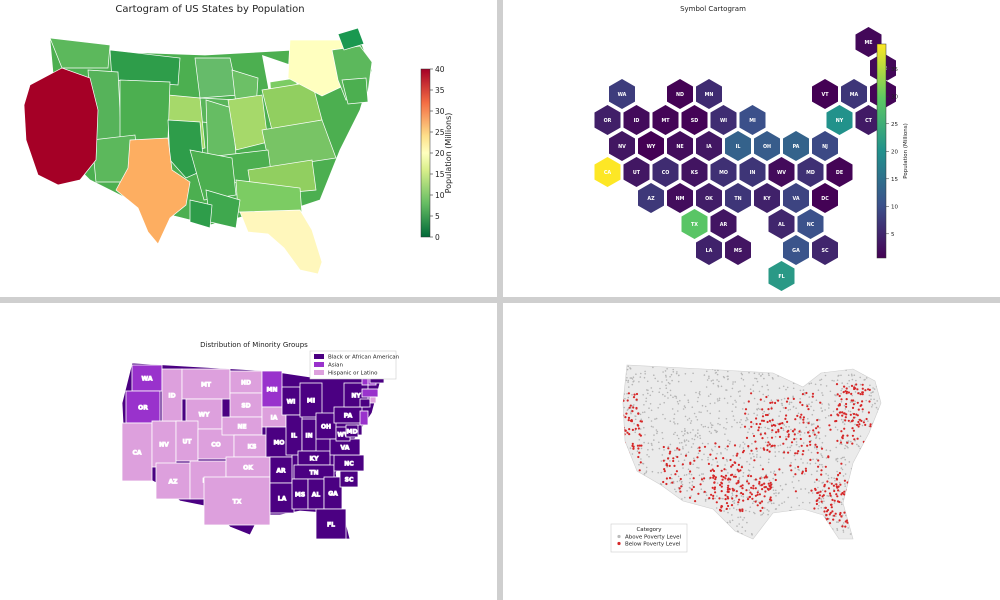 The image size is (1000, 600). What do you see at coordinates (248, 467) in the screenshot?
I see `state-ok: OK` at bounding box center [248, 467].